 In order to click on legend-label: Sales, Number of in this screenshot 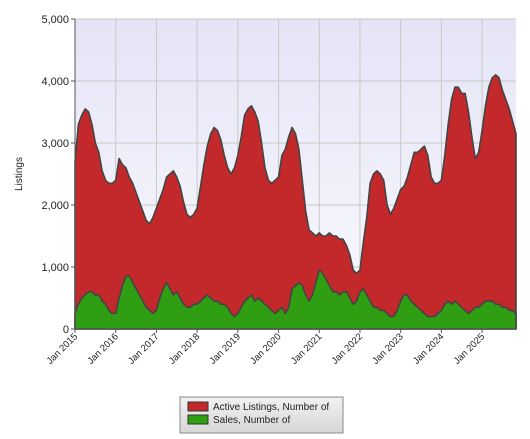, I will do `click(251, 420)`.